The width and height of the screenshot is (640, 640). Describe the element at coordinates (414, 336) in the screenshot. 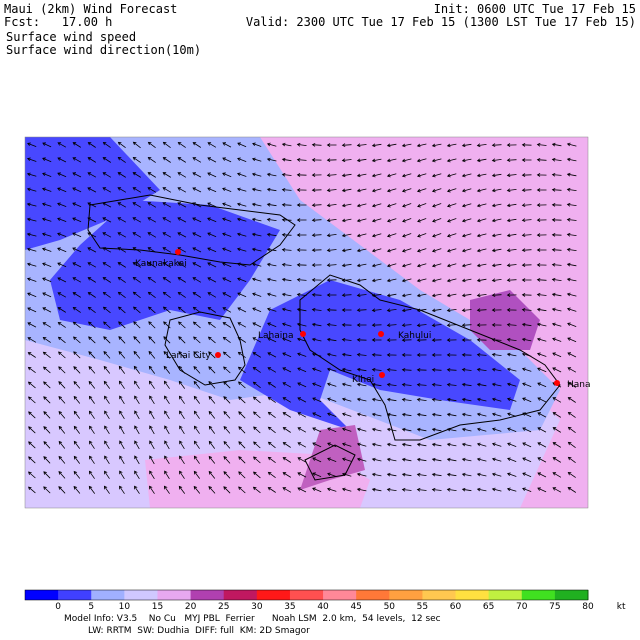

I see `city-label: Kahului` at that location.